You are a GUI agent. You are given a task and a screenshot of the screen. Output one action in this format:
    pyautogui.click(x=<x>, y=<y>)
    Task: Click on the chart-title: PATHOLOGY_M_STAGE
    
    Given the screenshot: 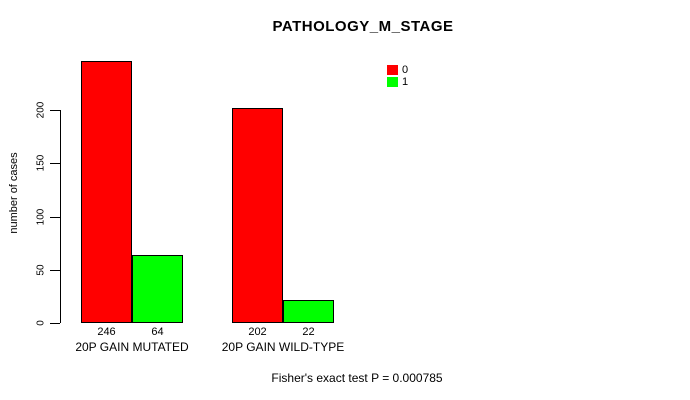 What is the action you would take?
    pyautogui.click(x=363, y=26)
    